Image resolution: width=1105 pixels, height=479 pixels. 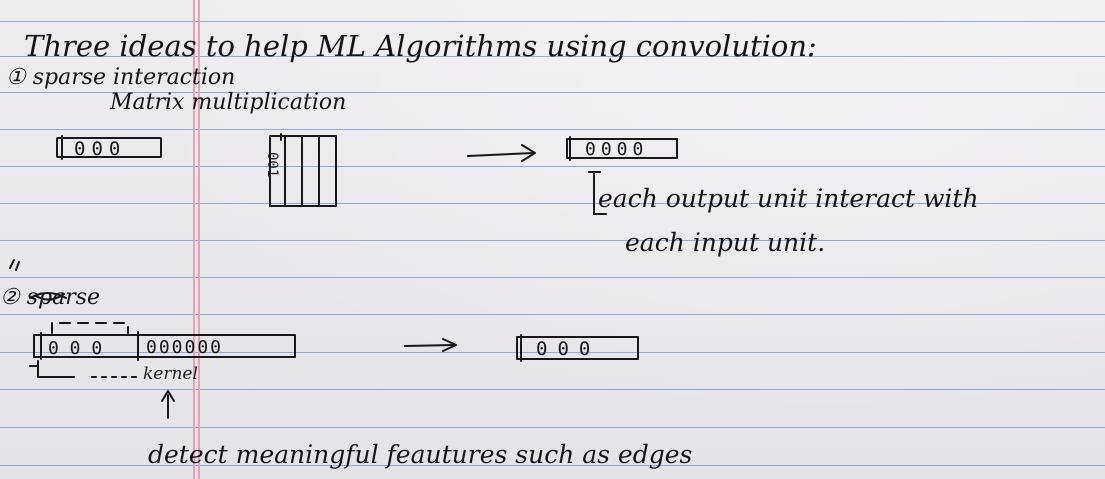 I want to click on annotation-each-input: each input unit., so click(x=725, y=242).